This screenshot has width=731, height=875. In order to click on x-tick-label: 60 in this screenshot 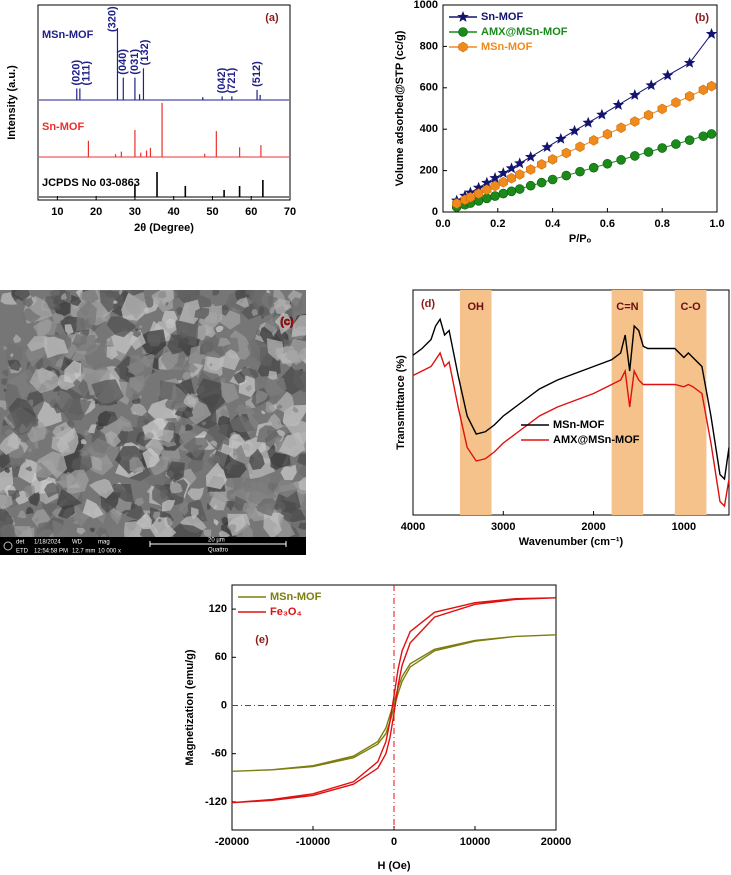, I will do `click(251, 212)`.